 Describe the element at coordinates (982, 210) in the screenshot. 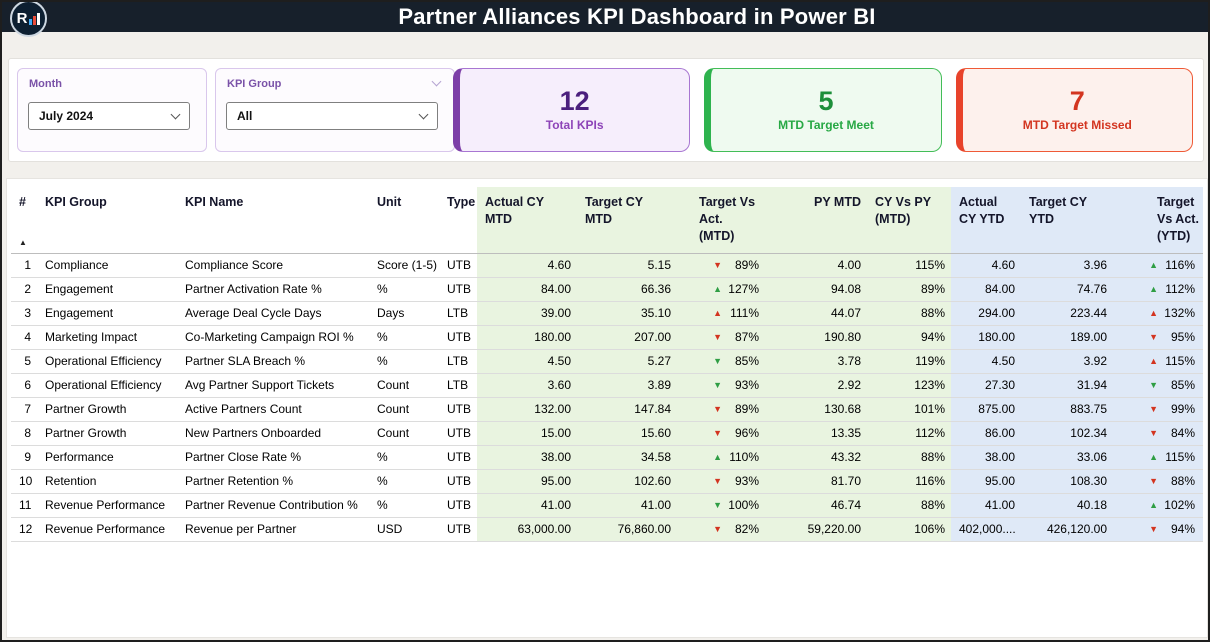

I see `col-header-label: Actual CY YTD` at that location.